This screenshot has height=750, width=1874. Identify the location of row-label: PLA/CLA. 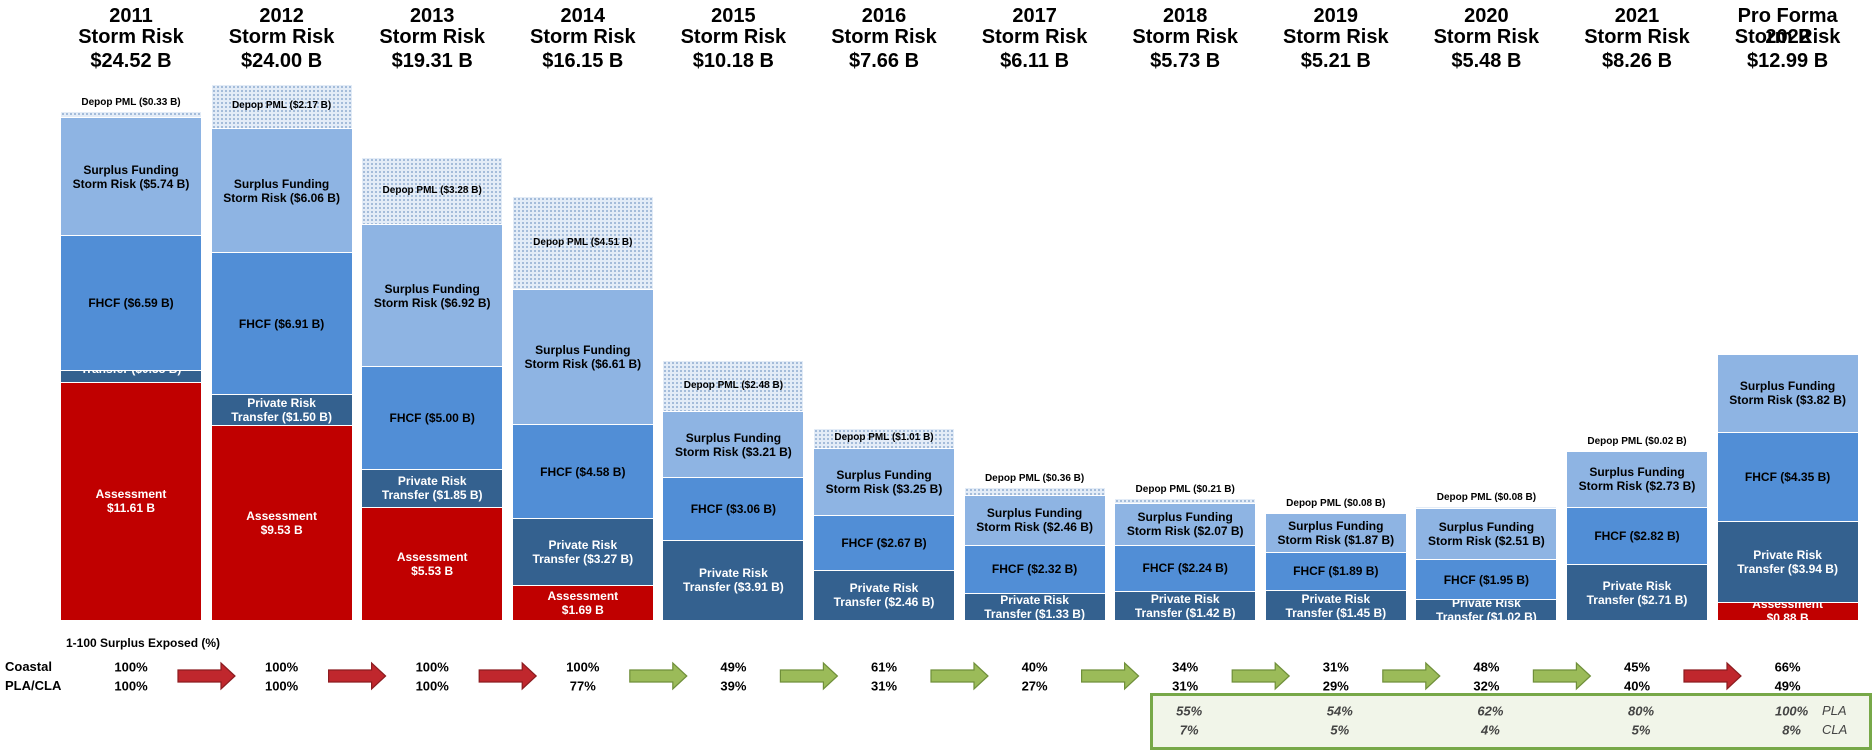
(33, 685).